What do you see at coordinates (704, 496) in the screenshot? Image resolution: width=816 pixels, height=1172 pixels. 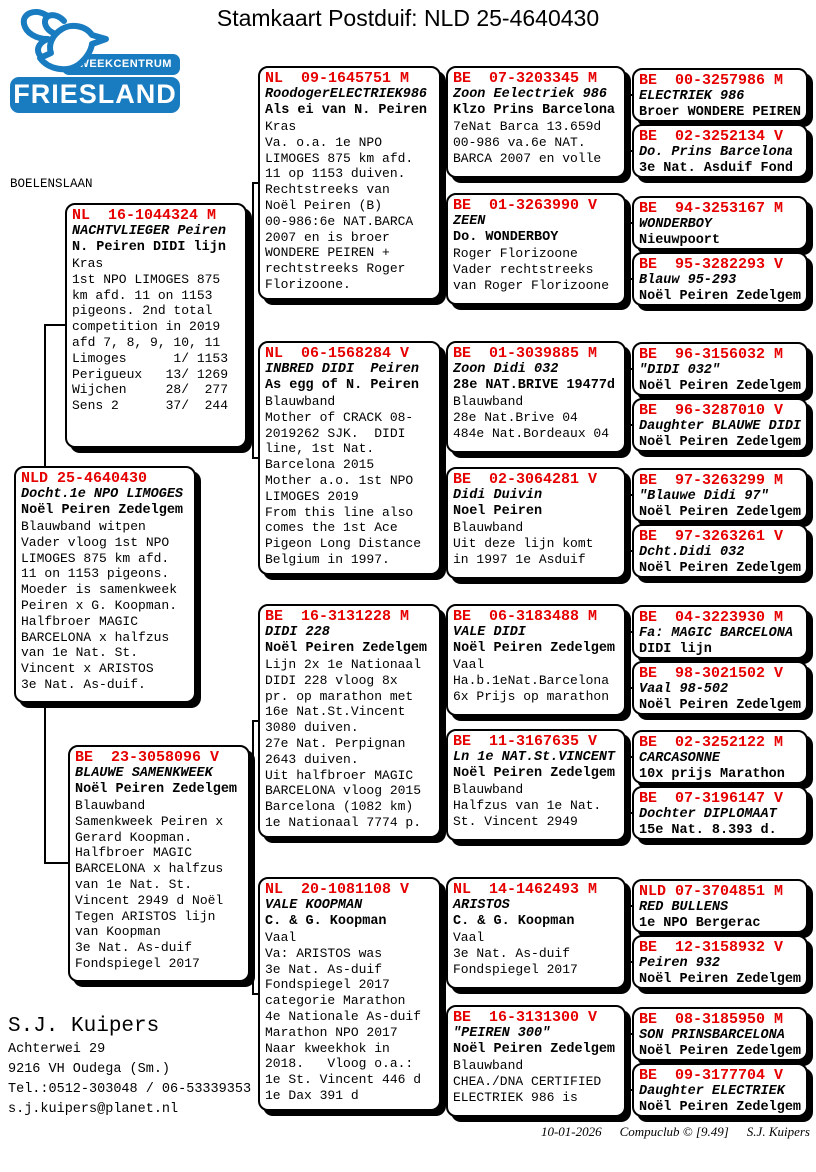 I see `pigeon-name: "Blauwe Didi 97"` at bounding box center [704, 496].